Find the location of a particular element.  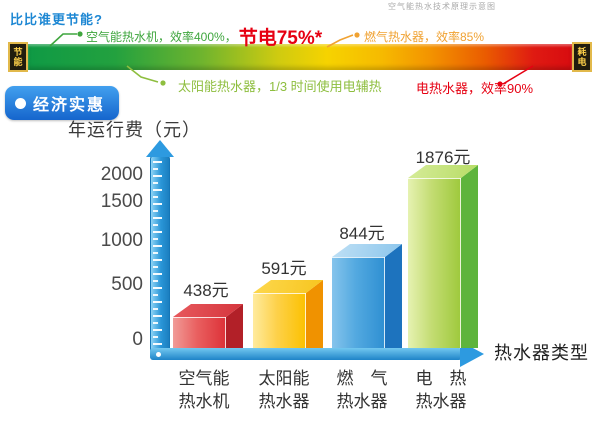

bar-value-label: 1876元 is located at coordinates (443, 157).